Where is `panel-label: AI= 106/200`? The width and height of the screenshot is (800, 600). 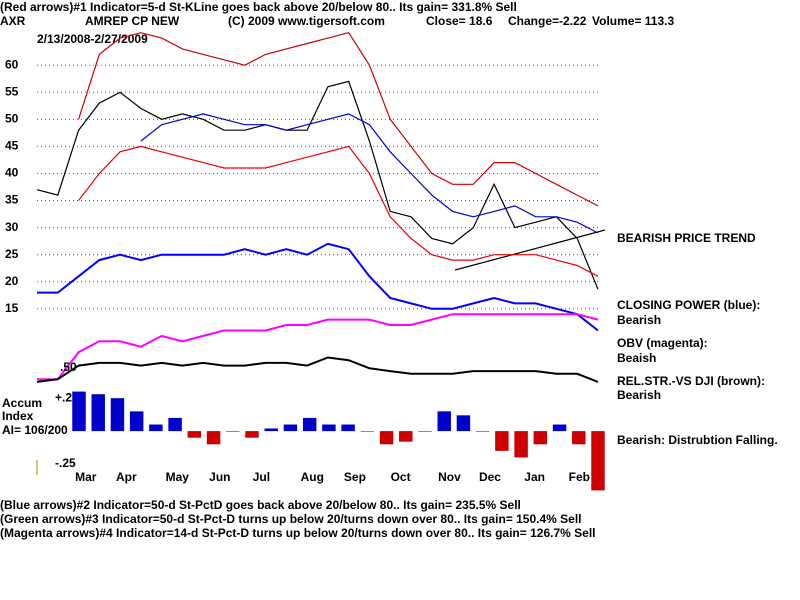 panel-label: AI= 106/200 is located at coordinates (35, 430).